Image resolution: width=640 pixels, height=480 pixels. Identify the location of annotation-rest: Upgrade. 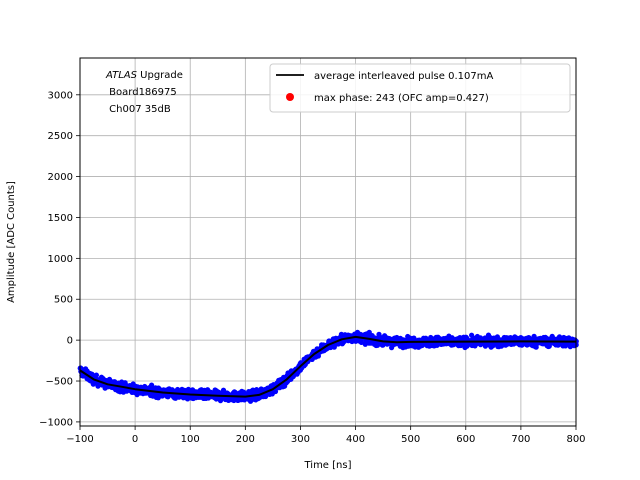
(160, 75).